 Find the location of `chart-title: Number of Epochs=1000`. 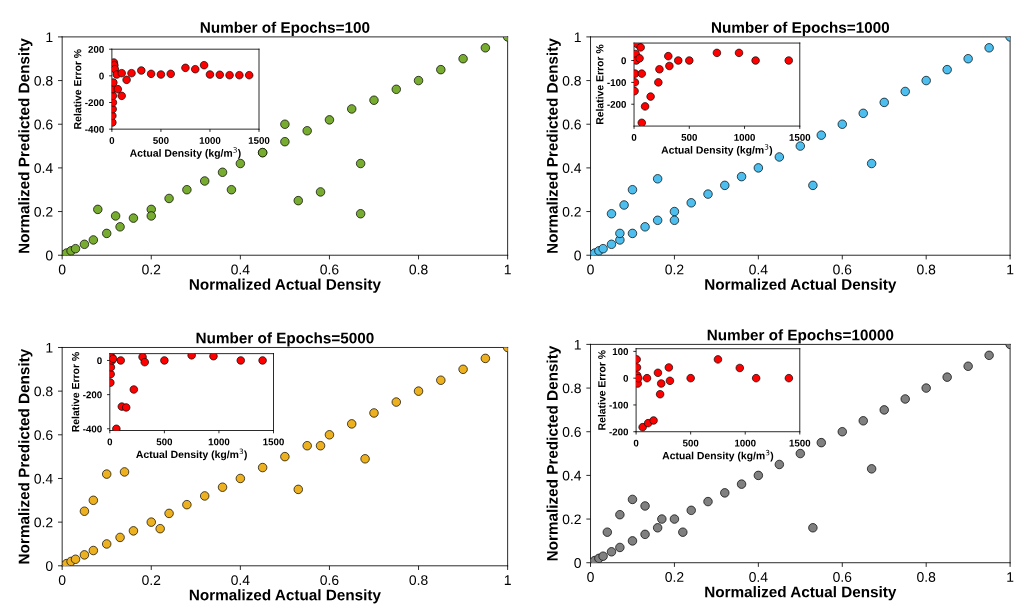

chart-title: Number of Epochs=1000 is located at coordinates (800, 28).